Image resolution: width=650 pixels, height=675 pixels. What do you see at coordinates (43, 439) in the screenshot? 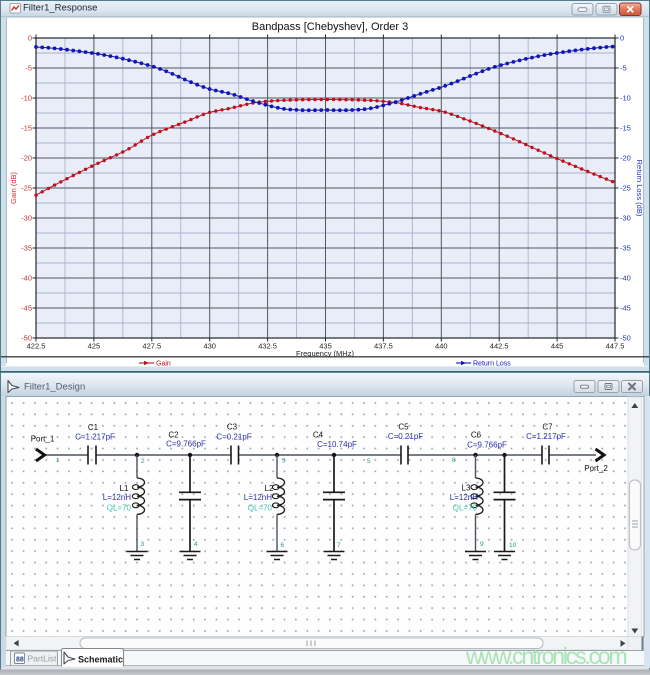
I see `svg-text: Port_1` at bounding box center [43, 439].